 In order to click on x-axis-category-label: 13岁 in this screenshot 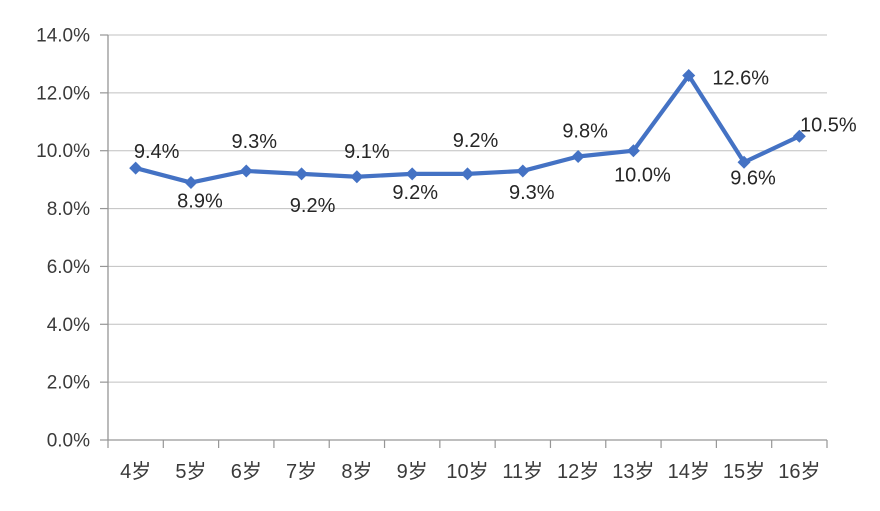, I will do `click(633, 471)`.